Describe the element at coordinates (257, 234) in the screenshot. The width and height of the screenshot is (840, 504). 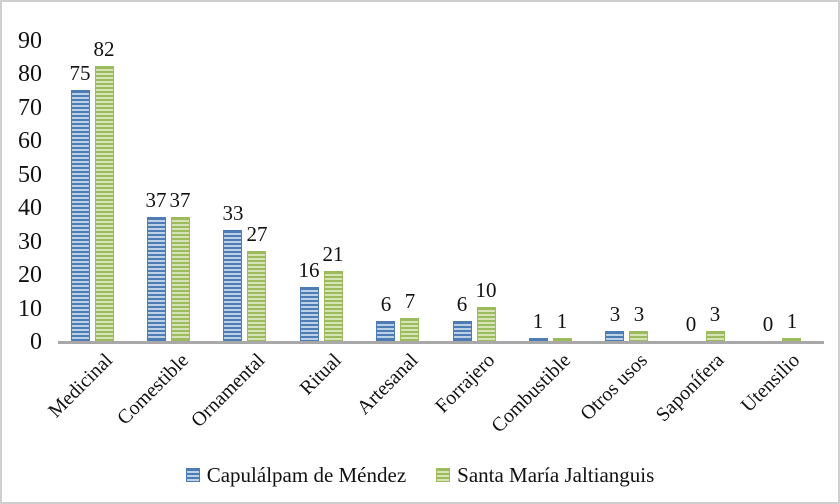
I see `bar-value-label-santa-maria-jaltianguis-ornamental: 27` at that location.